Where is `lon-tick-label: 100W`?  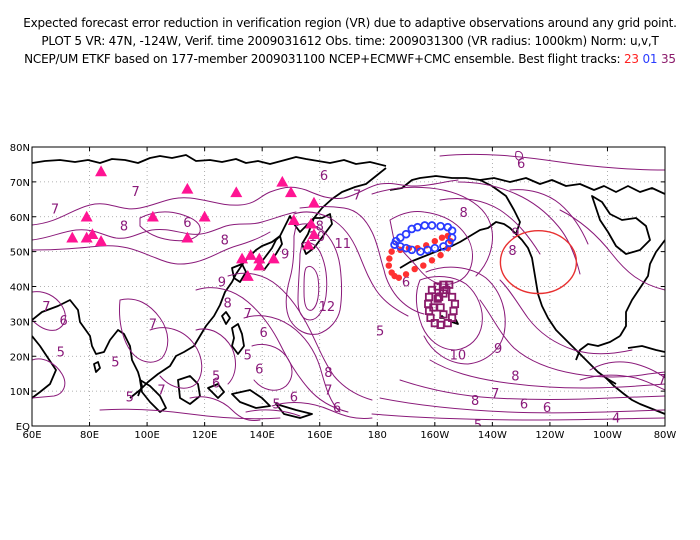
lon-tick-label: 100W is located at coordinates (607, 435).